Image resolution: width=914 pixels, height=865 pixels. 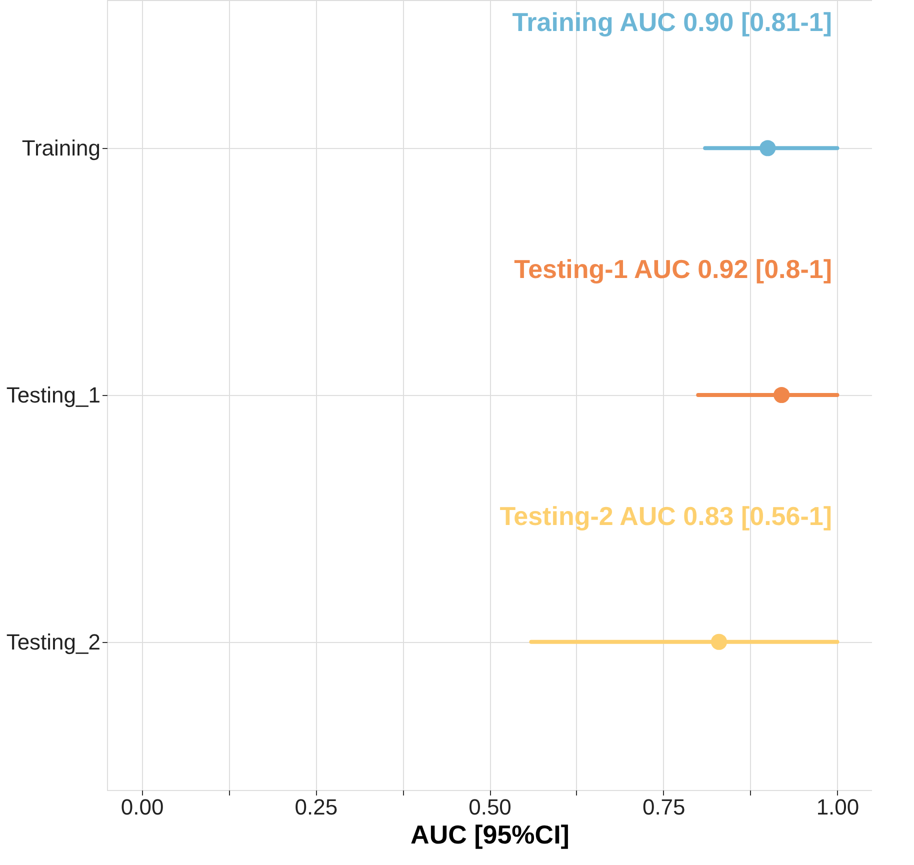 I want to click on x-tick-label: 0.00, so click(x=142, y=807).